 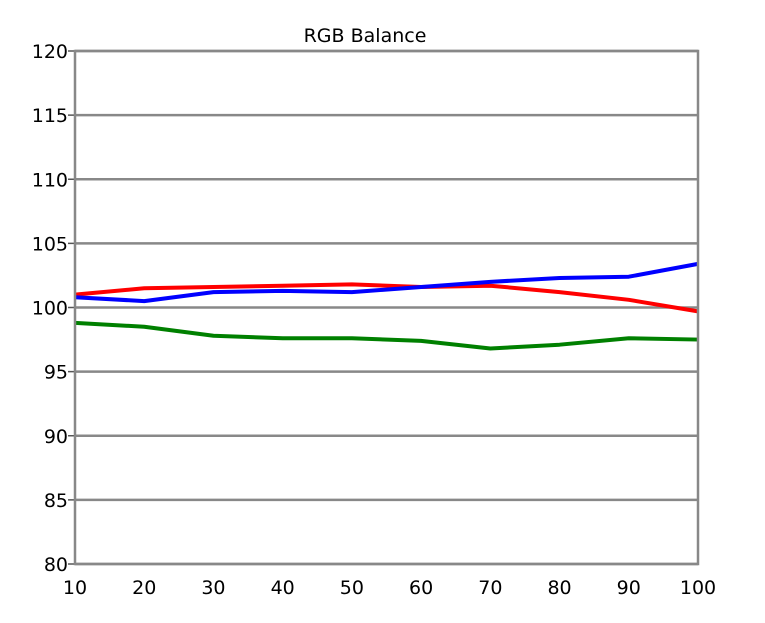 What do you see at coordinates (389, 588) in the screenshot?
I see `x-axis: 10 20 30 40 50 60 70 80 90 100` at bounding box center [389, 588].